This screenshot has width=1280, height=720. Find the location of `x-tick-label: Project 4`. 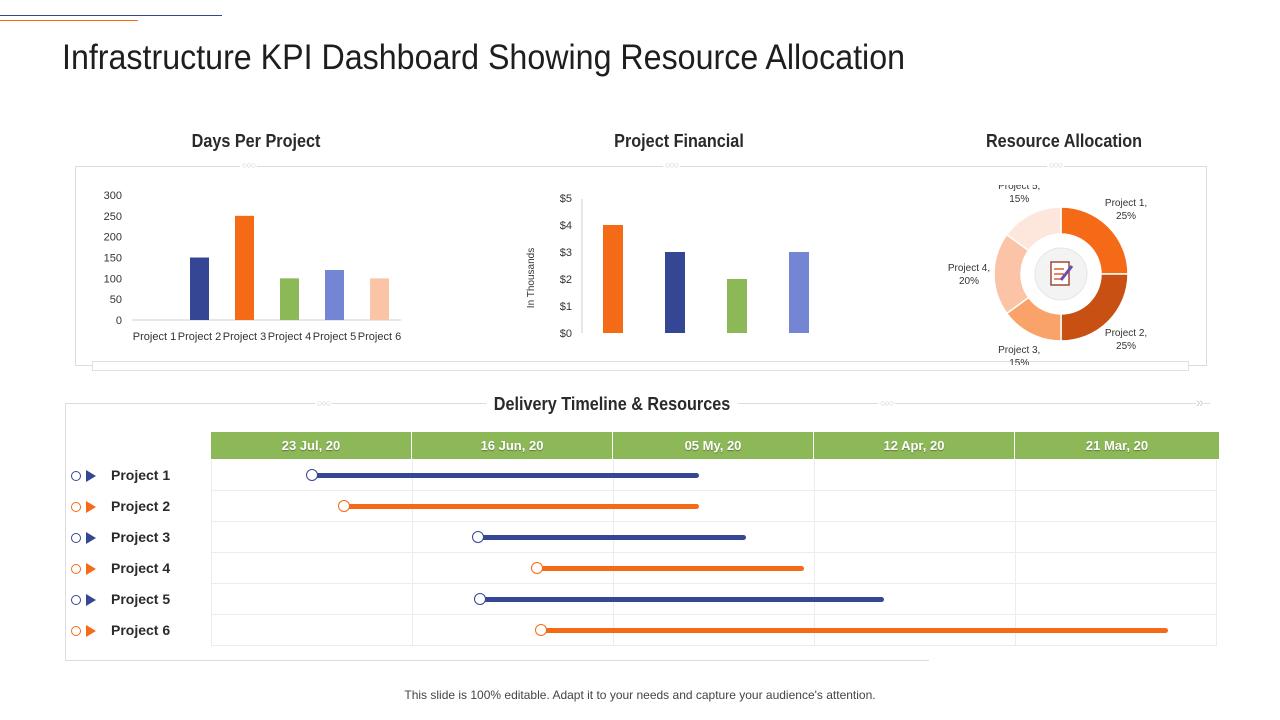

x-tick-label: Project 4 is located at coordinates (289, 337).